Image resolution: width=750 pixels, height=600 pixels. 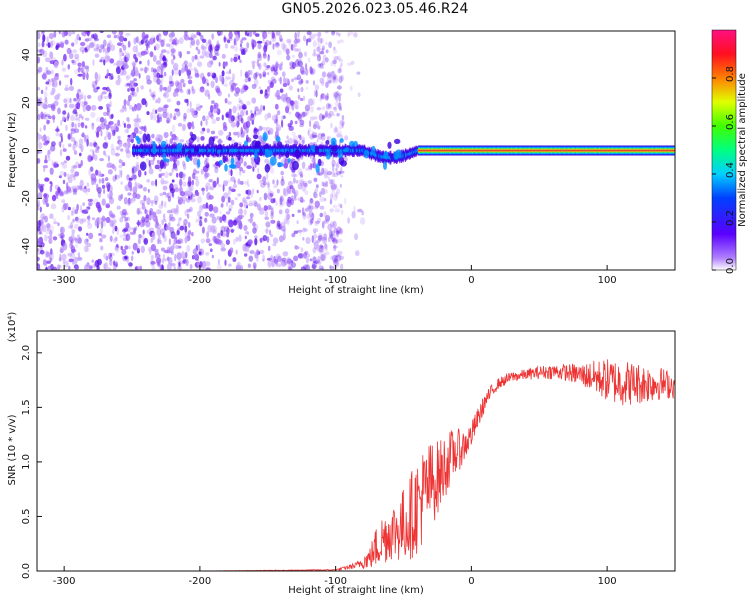 What do you see at coordinates (12, 327) in the screenshot?
I see `snr-y-multiplier: (x10⁴)` at bounding box center [12, 327].